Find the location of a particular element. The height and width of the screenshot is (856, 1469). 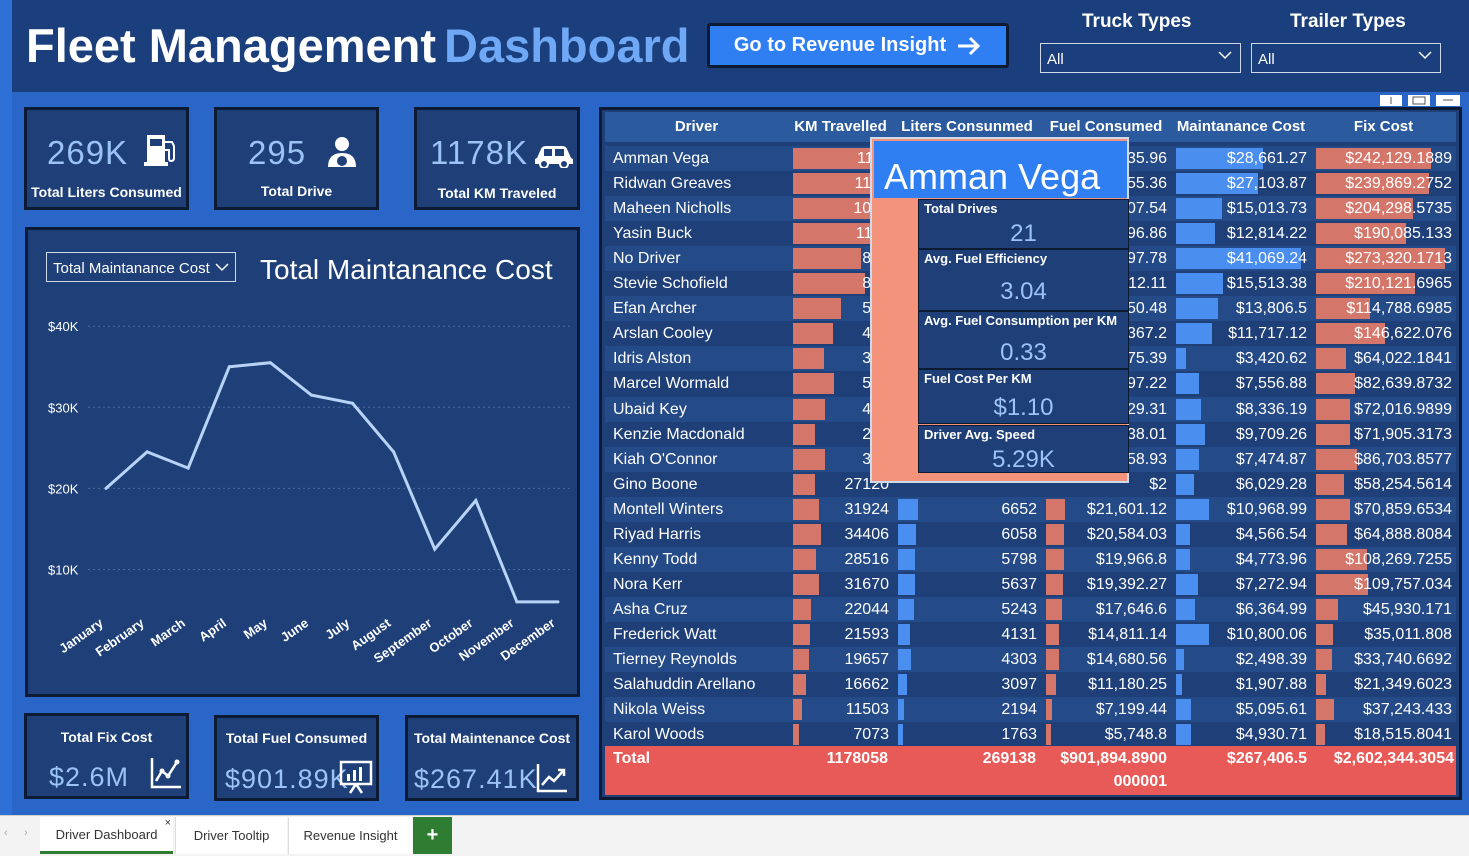

y-tick-label: $30K is located at coordinates (63, 407).